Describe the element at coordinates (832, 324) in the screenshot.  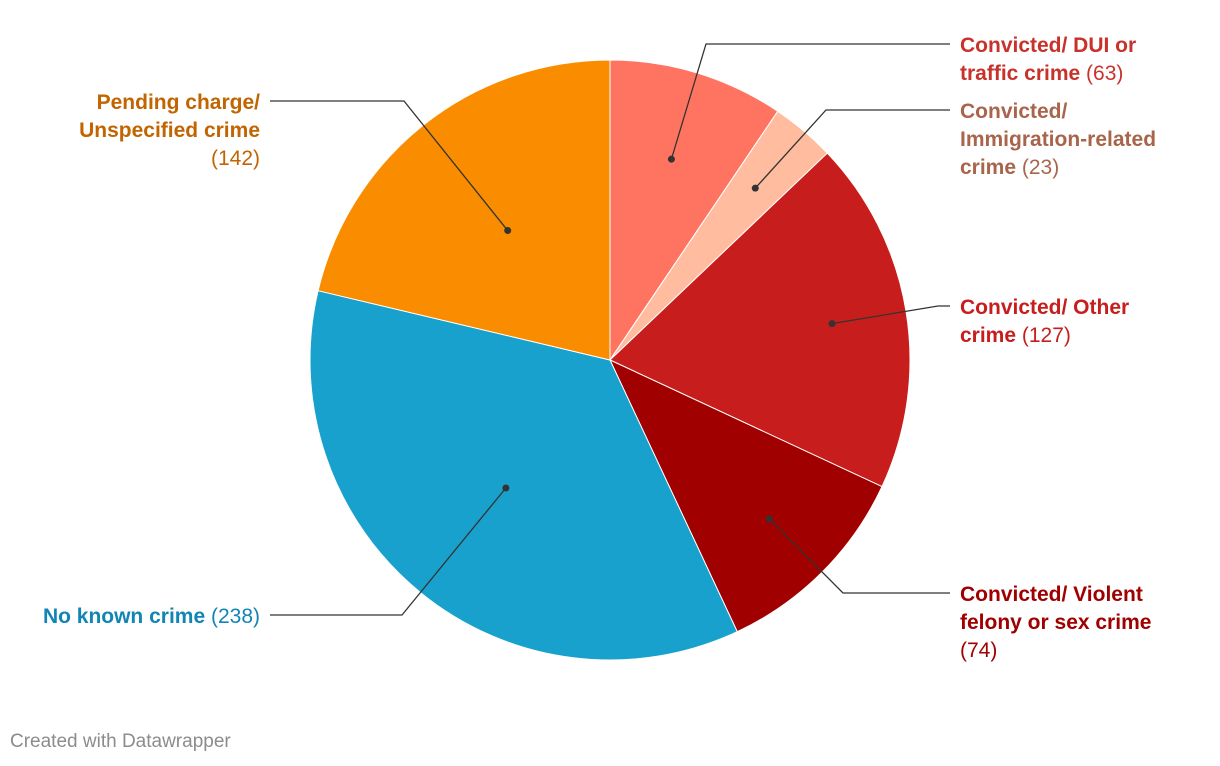
I see `leader-dot-convicted-other-crime` at that location.